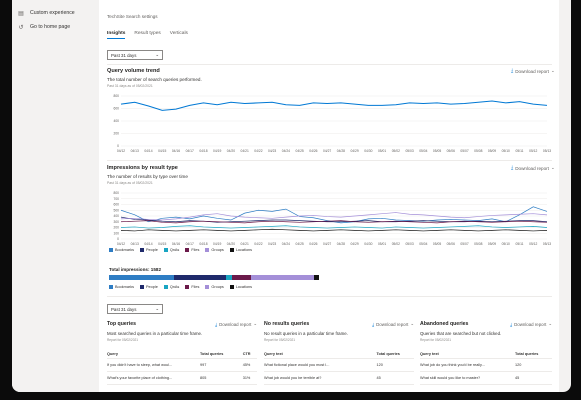 Image resolution: width=581 pixels, height=400 pixels. What do you see at coordinates (272, 244) in the screenshot?
I see `x-tick-label: 04/23` at bounding box center [272, 244].